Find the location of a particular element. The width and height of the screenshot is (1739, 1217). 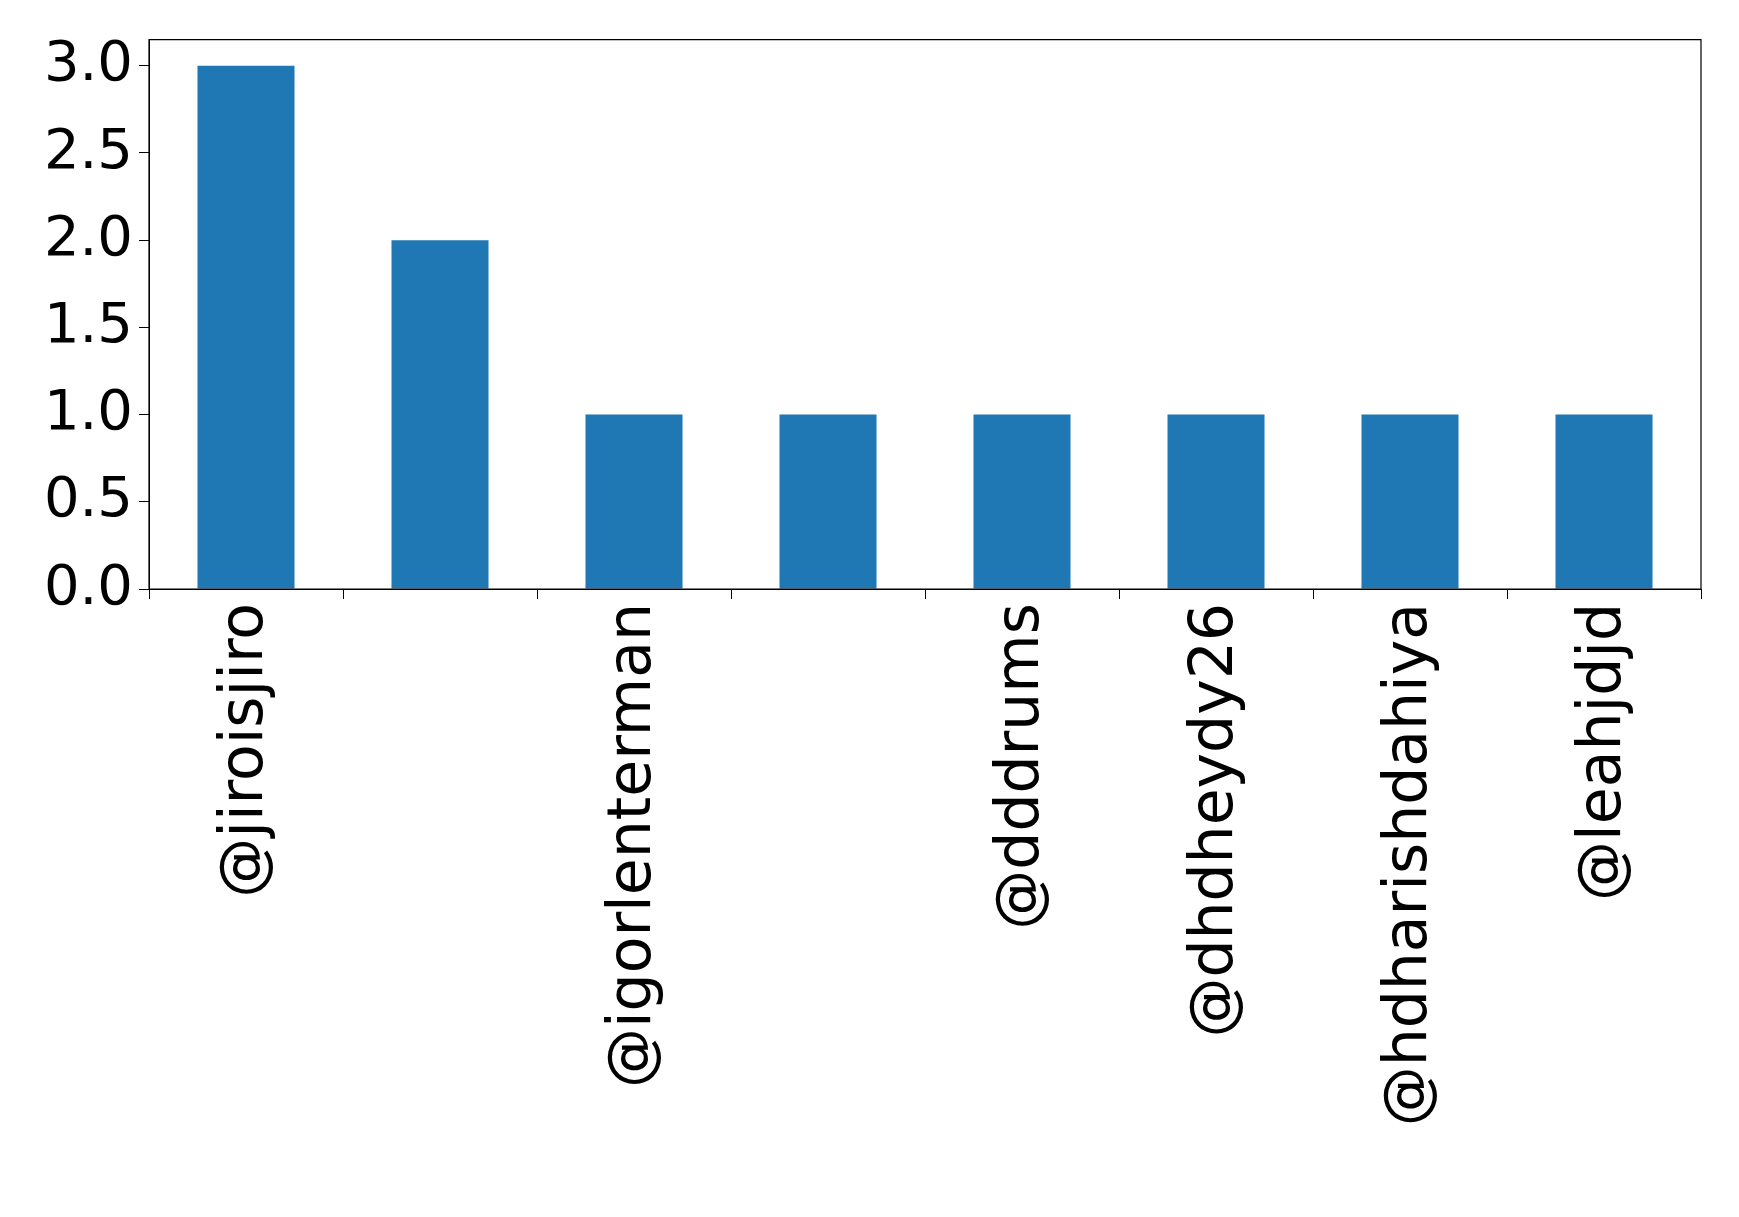

x-tick-label: @dddrums is located at coordinates (1016, 766).